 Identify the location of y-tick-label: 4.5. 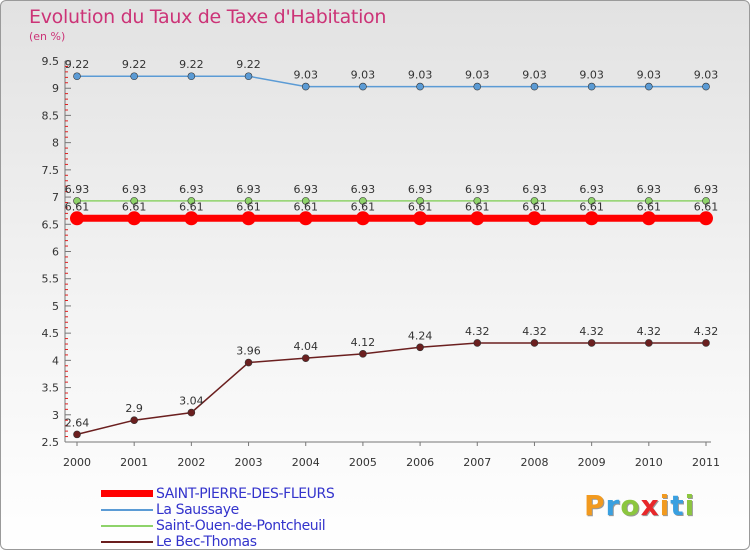
(51, 333).